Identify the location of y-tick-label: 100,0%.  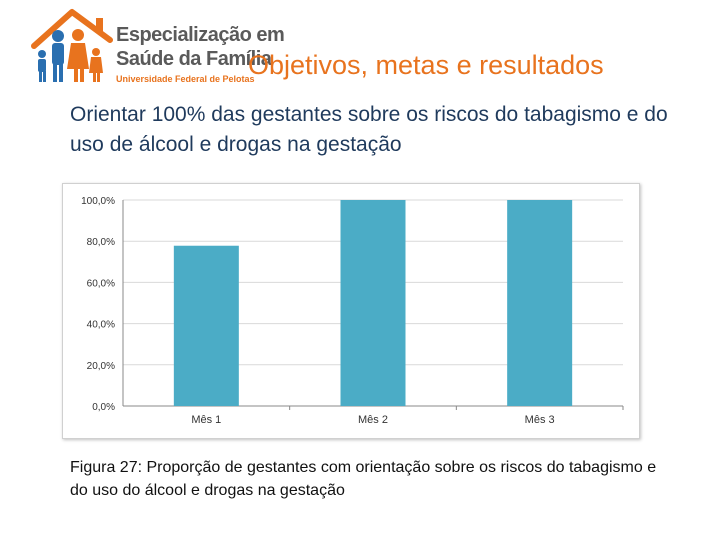
(98, 201).